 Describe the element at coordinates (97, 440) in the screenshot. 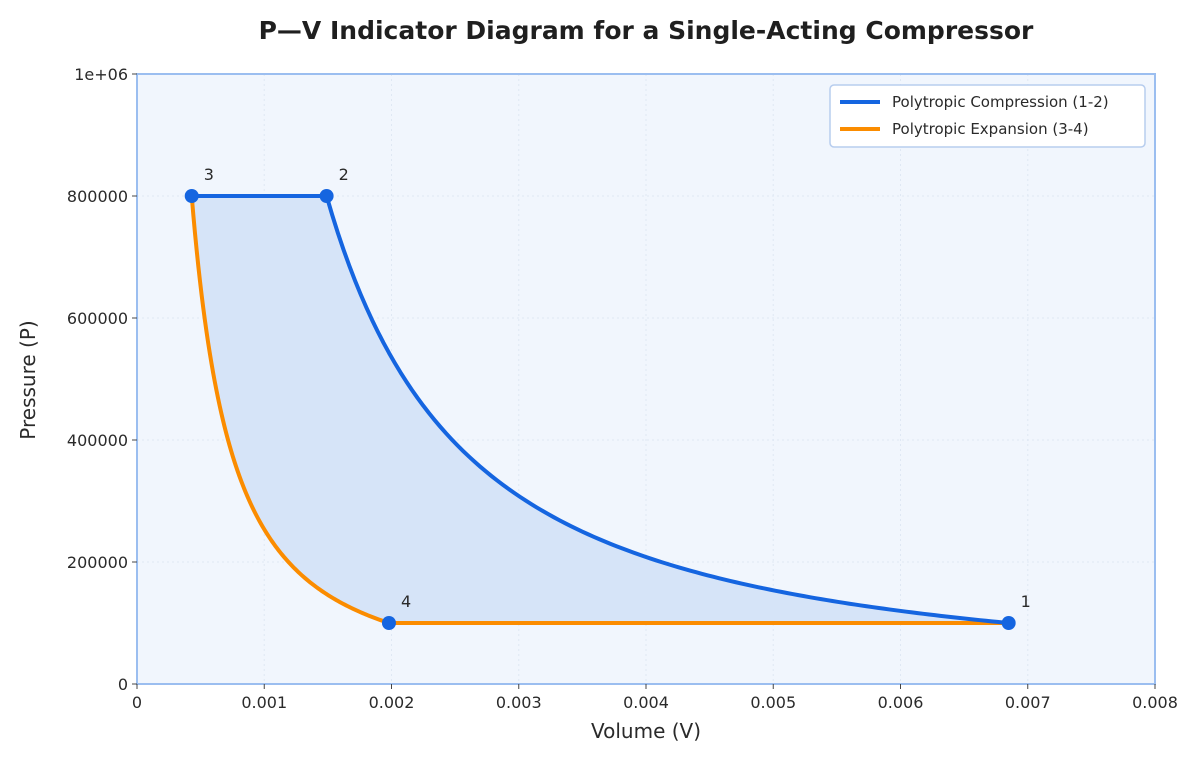

I see `y-tick-label: 400000` at that location.